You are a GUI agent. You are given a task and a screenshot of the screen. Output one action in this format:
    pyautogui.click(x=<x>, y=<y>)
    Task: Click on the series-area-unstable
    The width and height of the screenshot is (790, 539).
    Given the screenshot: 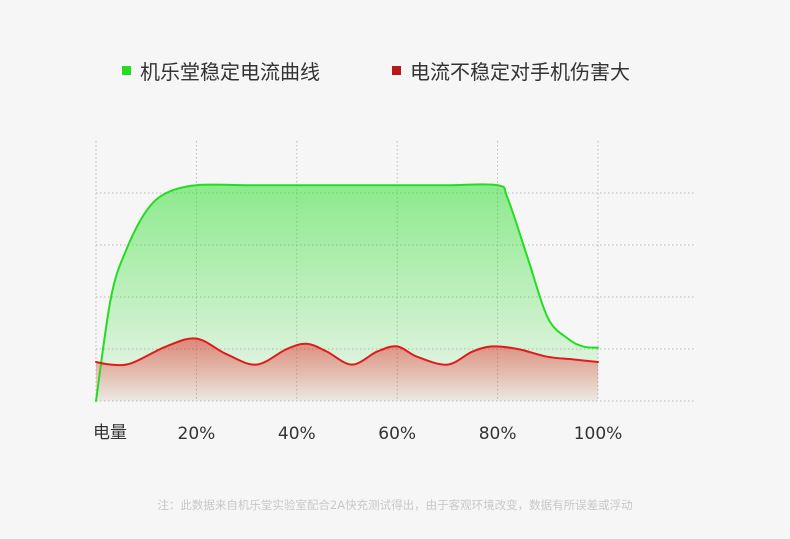 What is the action you would take?
    pyautogui.click(x=347, y=369)
    